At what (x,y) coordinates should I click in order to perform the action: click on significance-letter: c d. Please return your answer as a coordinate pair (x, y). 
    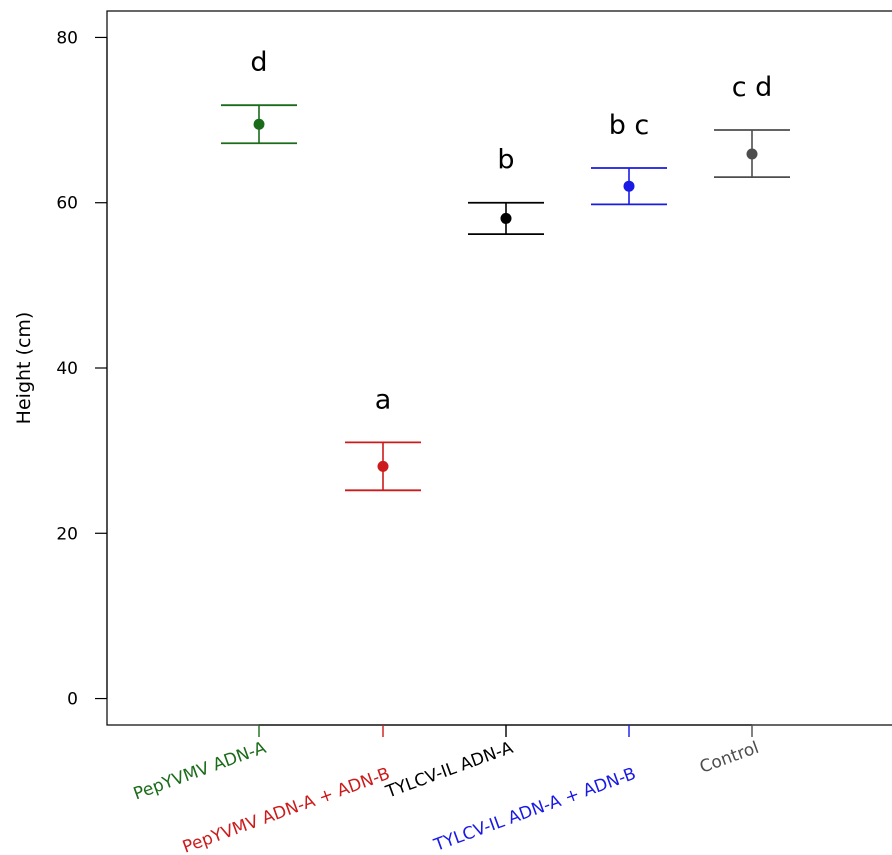
    Looking at the image, I should click on (752, 87).